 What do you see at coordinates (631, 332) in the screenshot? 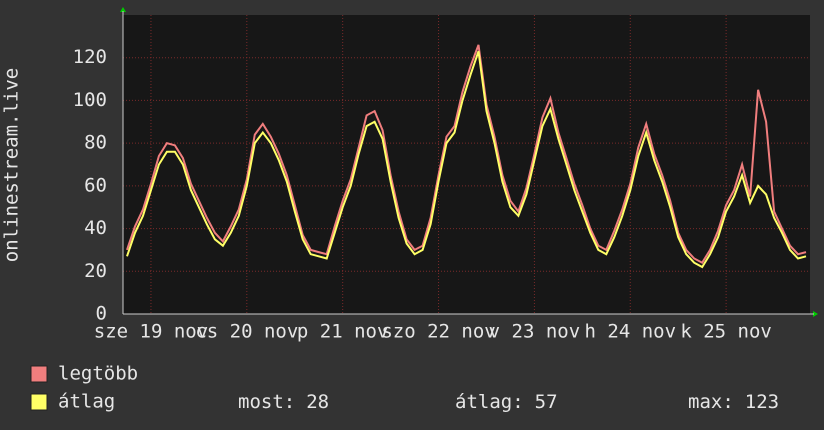
I see `x-tick-label: h 24 nov` at bounding box center [631, 332].